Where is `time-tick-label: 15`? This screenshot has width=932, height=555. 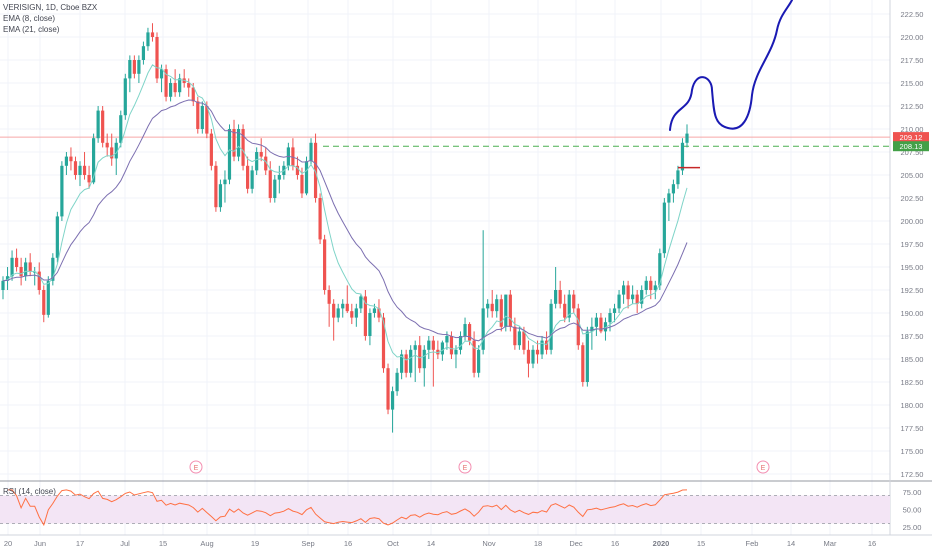 time-tick-label: 15 is located at coordinates (163, 543).